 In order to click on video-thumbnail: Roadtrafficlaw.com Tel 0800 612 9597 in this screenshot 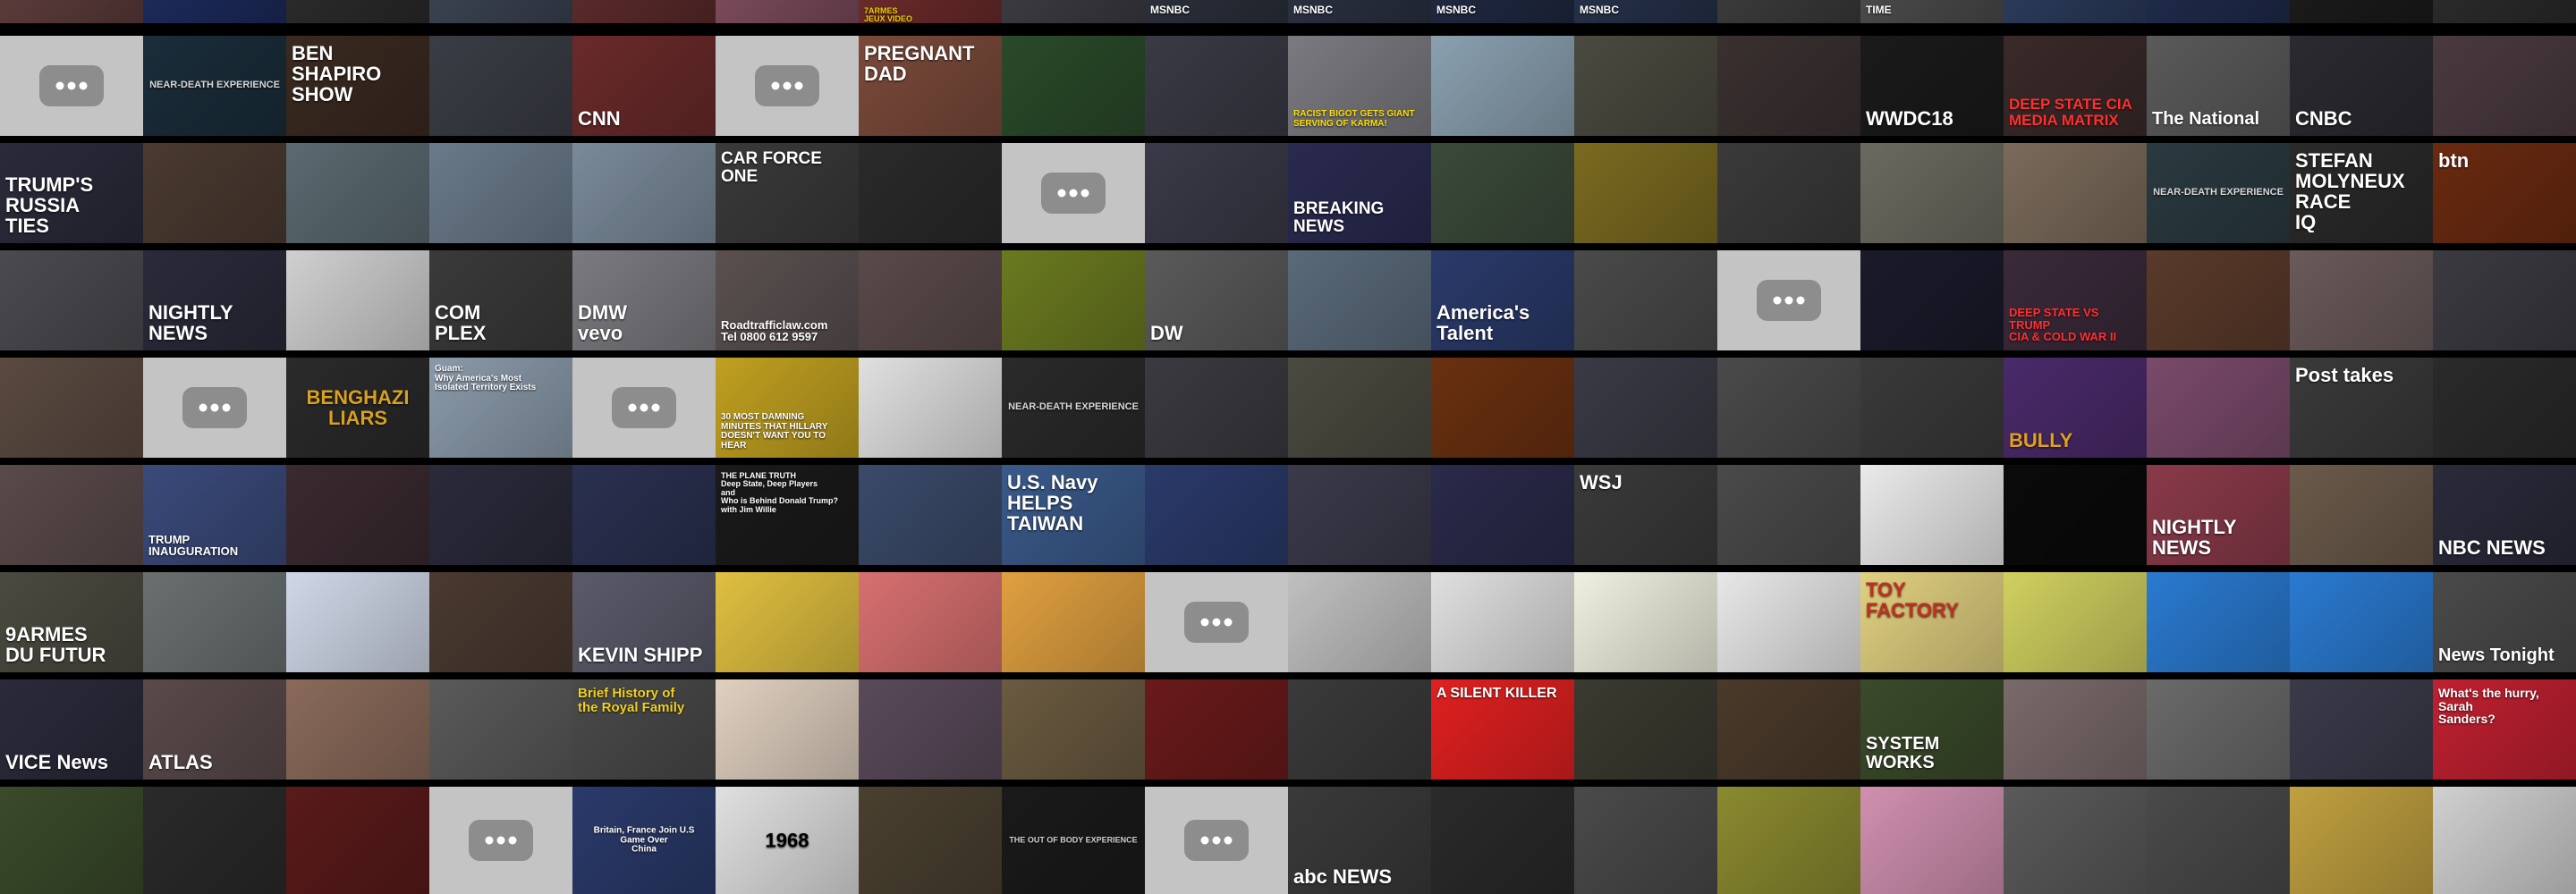, I will do `click(787, 300)`.